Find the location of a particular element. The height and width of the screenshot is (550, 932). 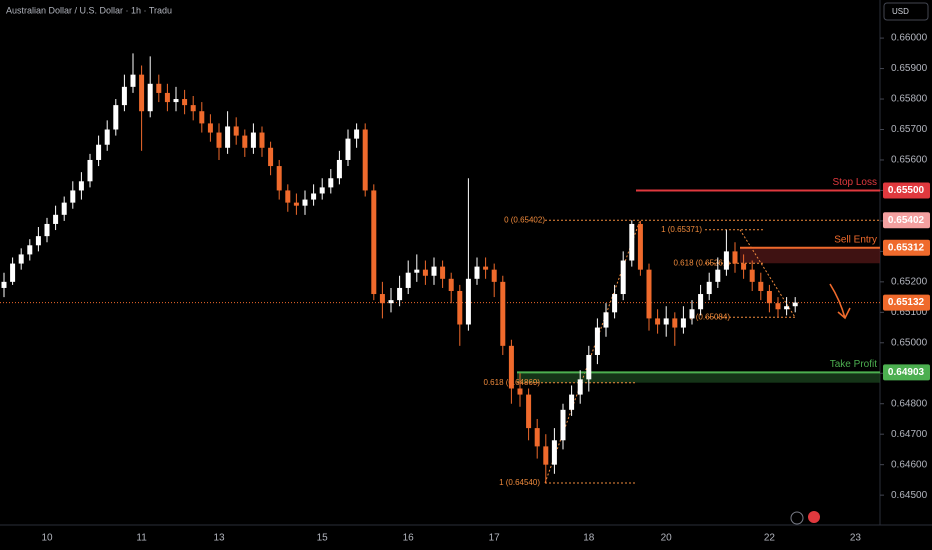

x-tick-label: 20 is located at coordinates (667, 538).